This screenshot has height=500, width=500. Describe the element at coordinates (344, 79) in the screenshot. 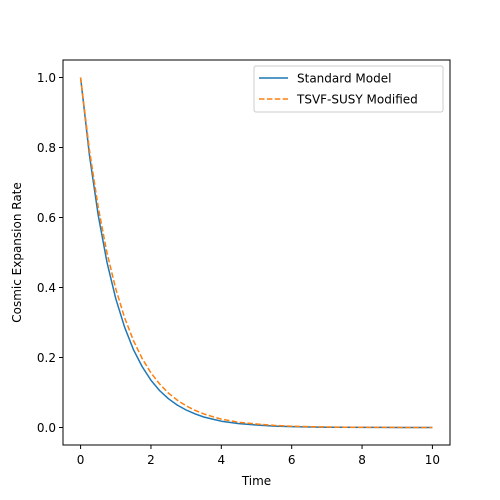

I see `legend-label-standard-model: Standard Model` at that location.